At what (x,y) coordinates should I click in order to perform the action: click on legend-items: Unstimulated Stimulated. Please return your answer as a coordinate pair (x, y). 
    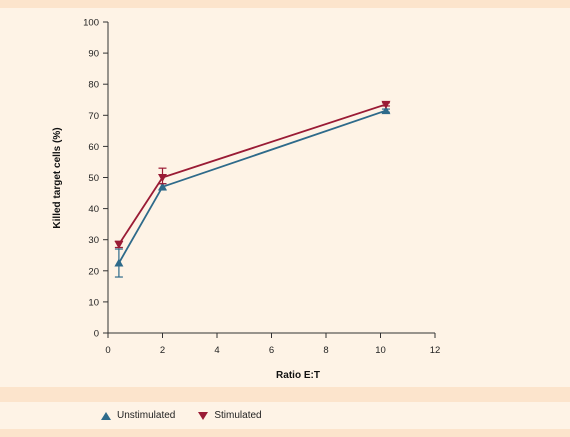
    Looking at the image, I should click on (192, 415).